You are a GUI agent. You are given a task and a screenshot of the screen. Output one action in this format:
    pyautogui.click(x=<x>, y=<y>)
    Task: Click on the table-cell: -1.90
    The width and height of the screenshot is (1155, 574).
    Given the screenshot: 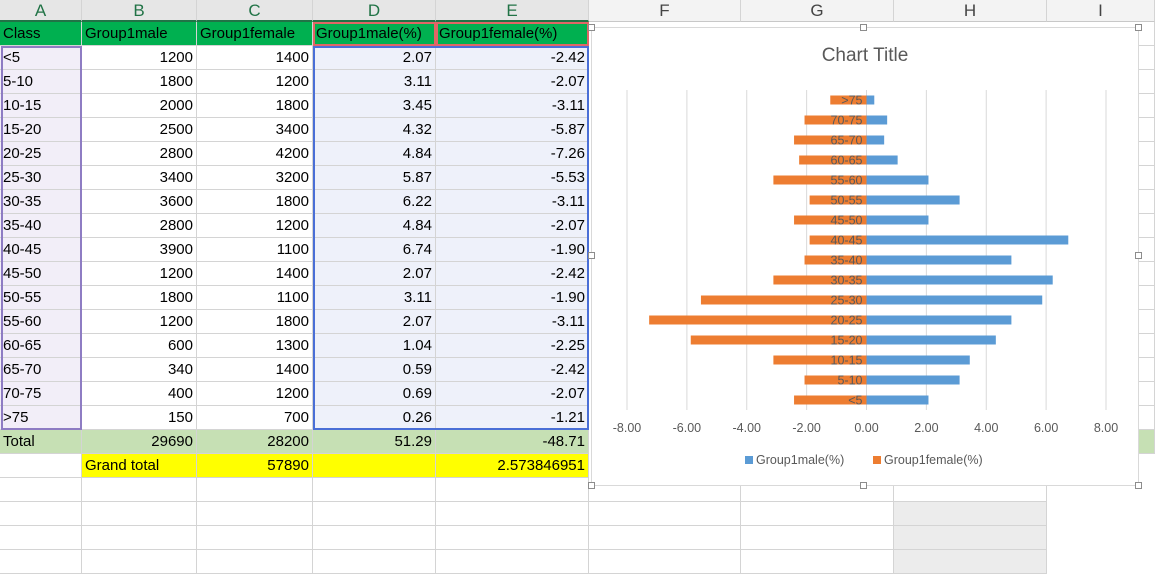 What is the action you would take?
    pyautogui.click(x=512, y=298)
    